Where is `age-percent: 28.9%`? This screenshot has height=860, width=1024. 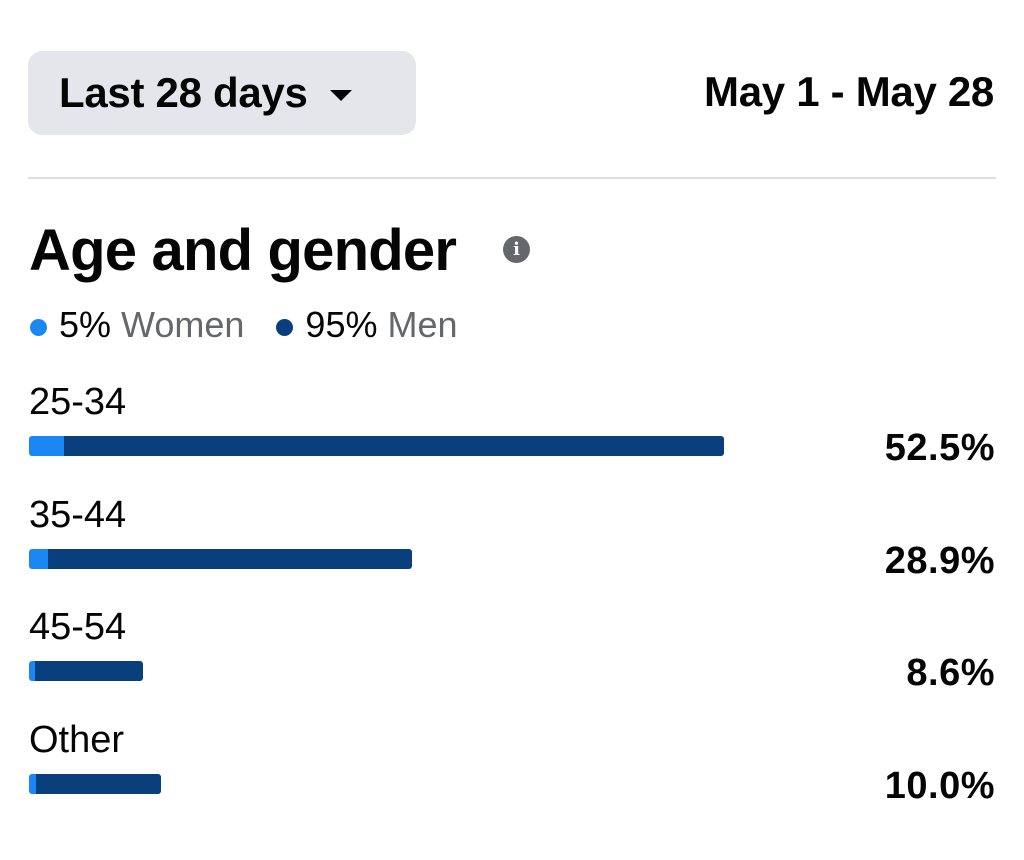 age-percent: 28.9% is located at coordinates (939, 561).